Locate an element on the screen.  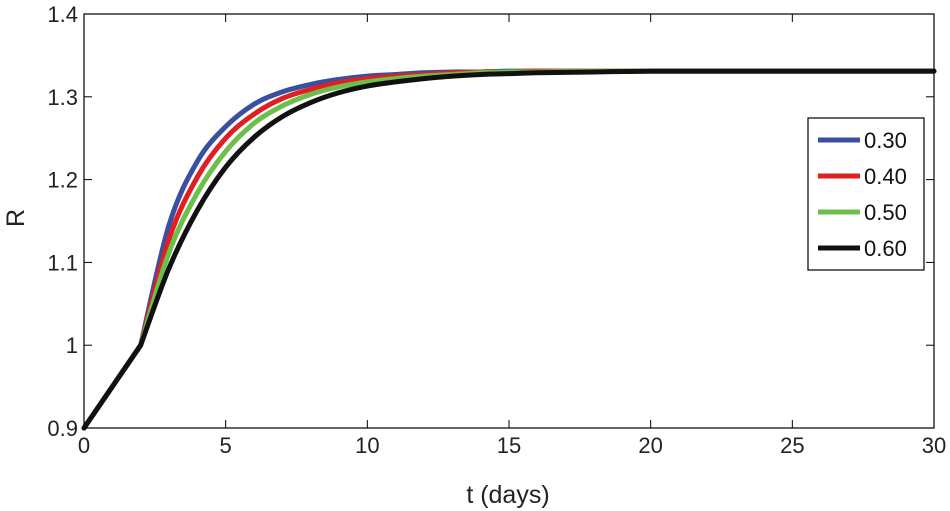
legend-entry-label: 0.30 is located at coordinates (885, 140).